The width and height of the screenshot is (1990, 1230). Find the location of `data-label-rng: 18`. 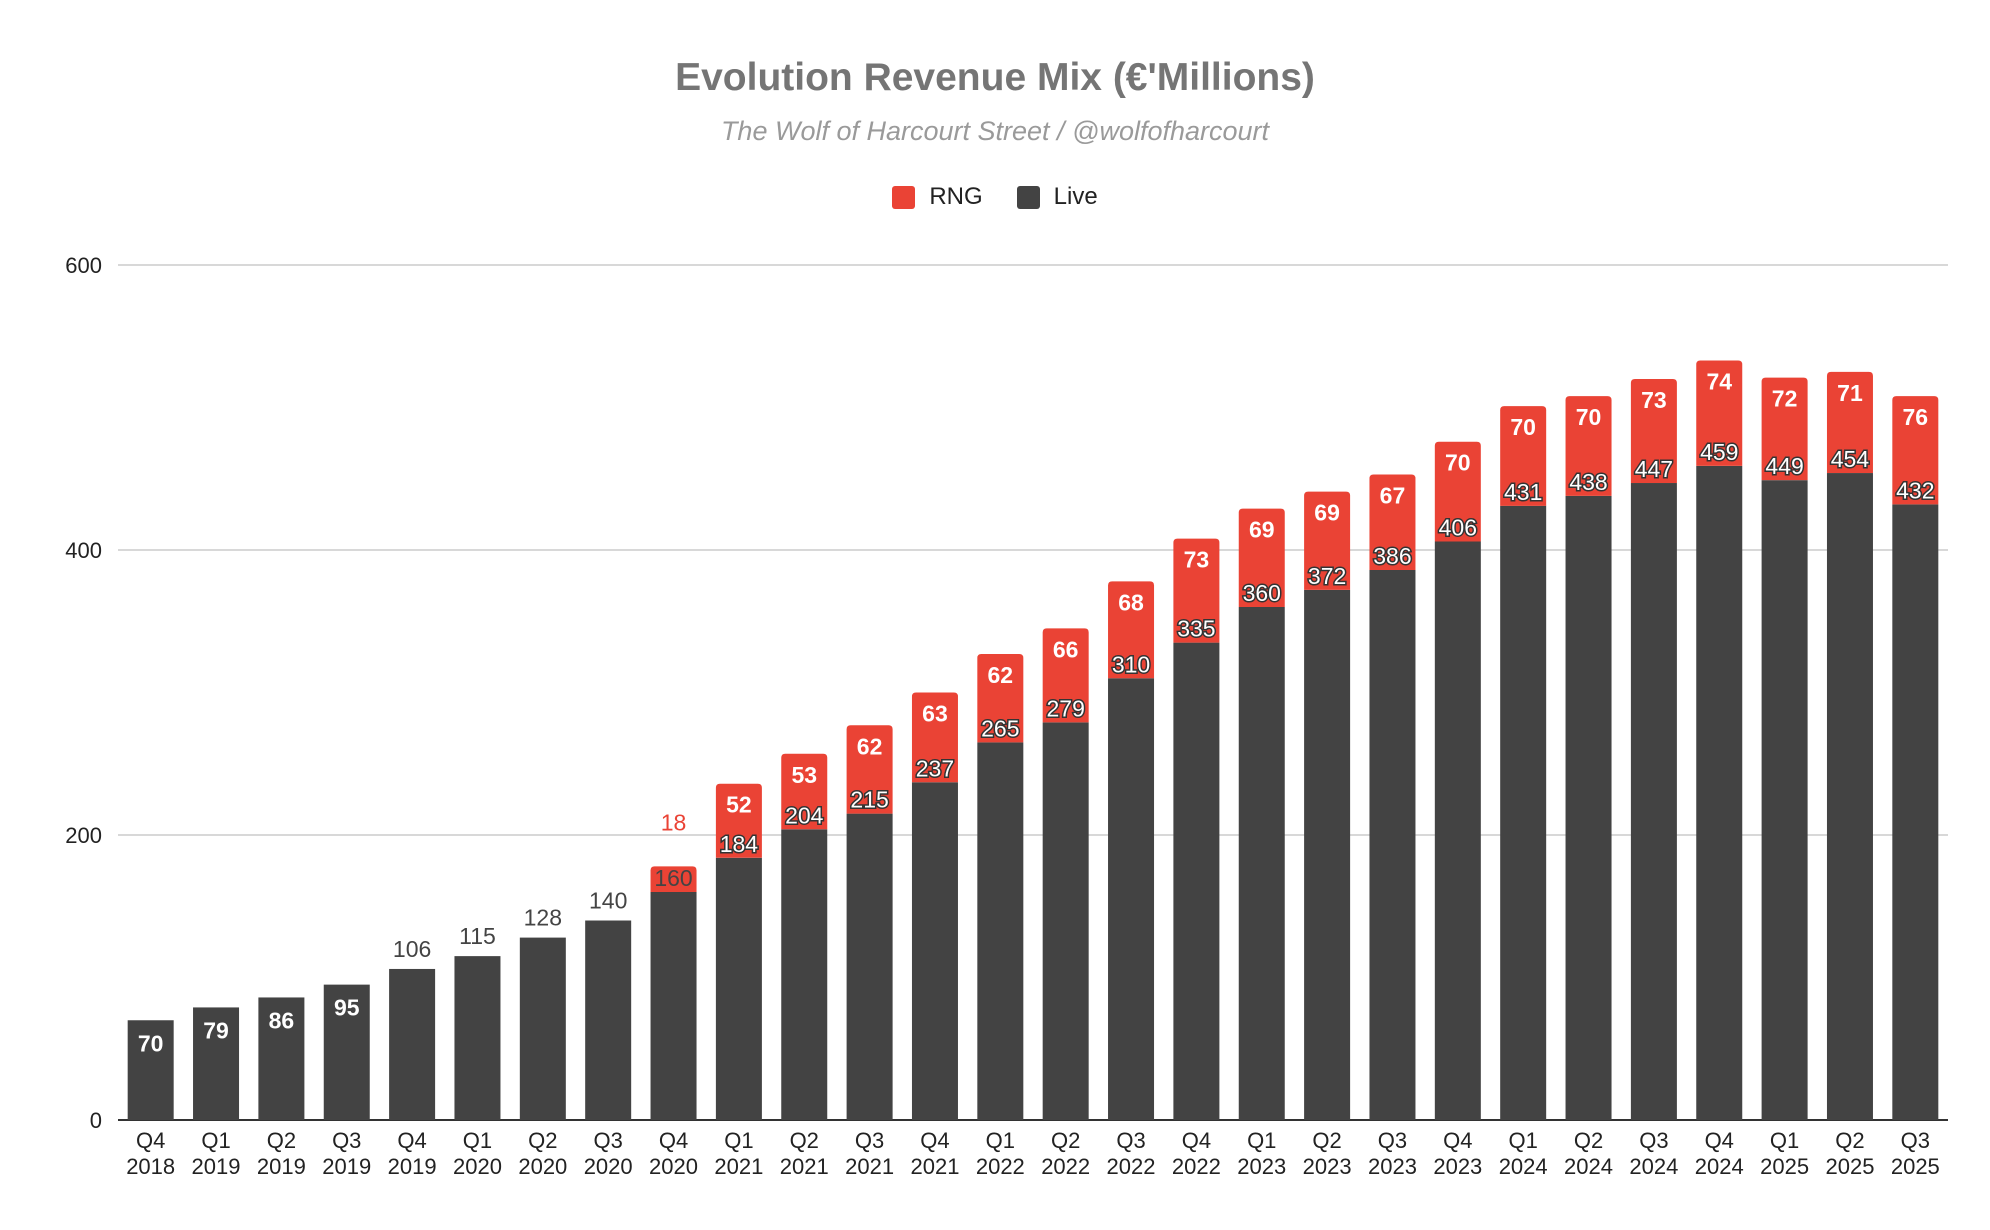

data-label-rng: 18 is located at coordinates (674, 822).